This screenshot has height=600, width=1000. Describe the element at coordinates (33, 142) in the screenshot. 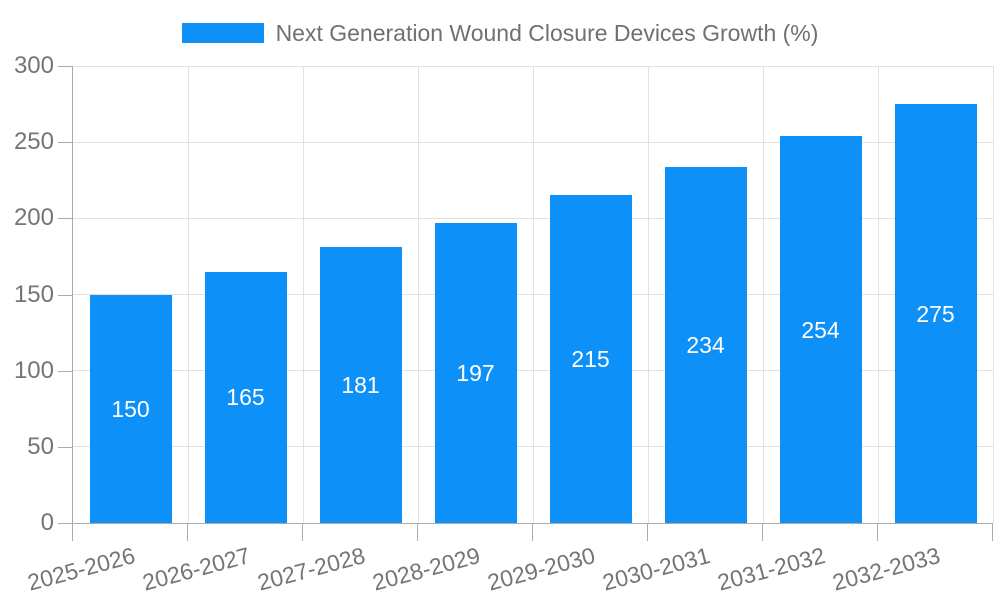

I see `y-axis-tick-label: 250` at that location.